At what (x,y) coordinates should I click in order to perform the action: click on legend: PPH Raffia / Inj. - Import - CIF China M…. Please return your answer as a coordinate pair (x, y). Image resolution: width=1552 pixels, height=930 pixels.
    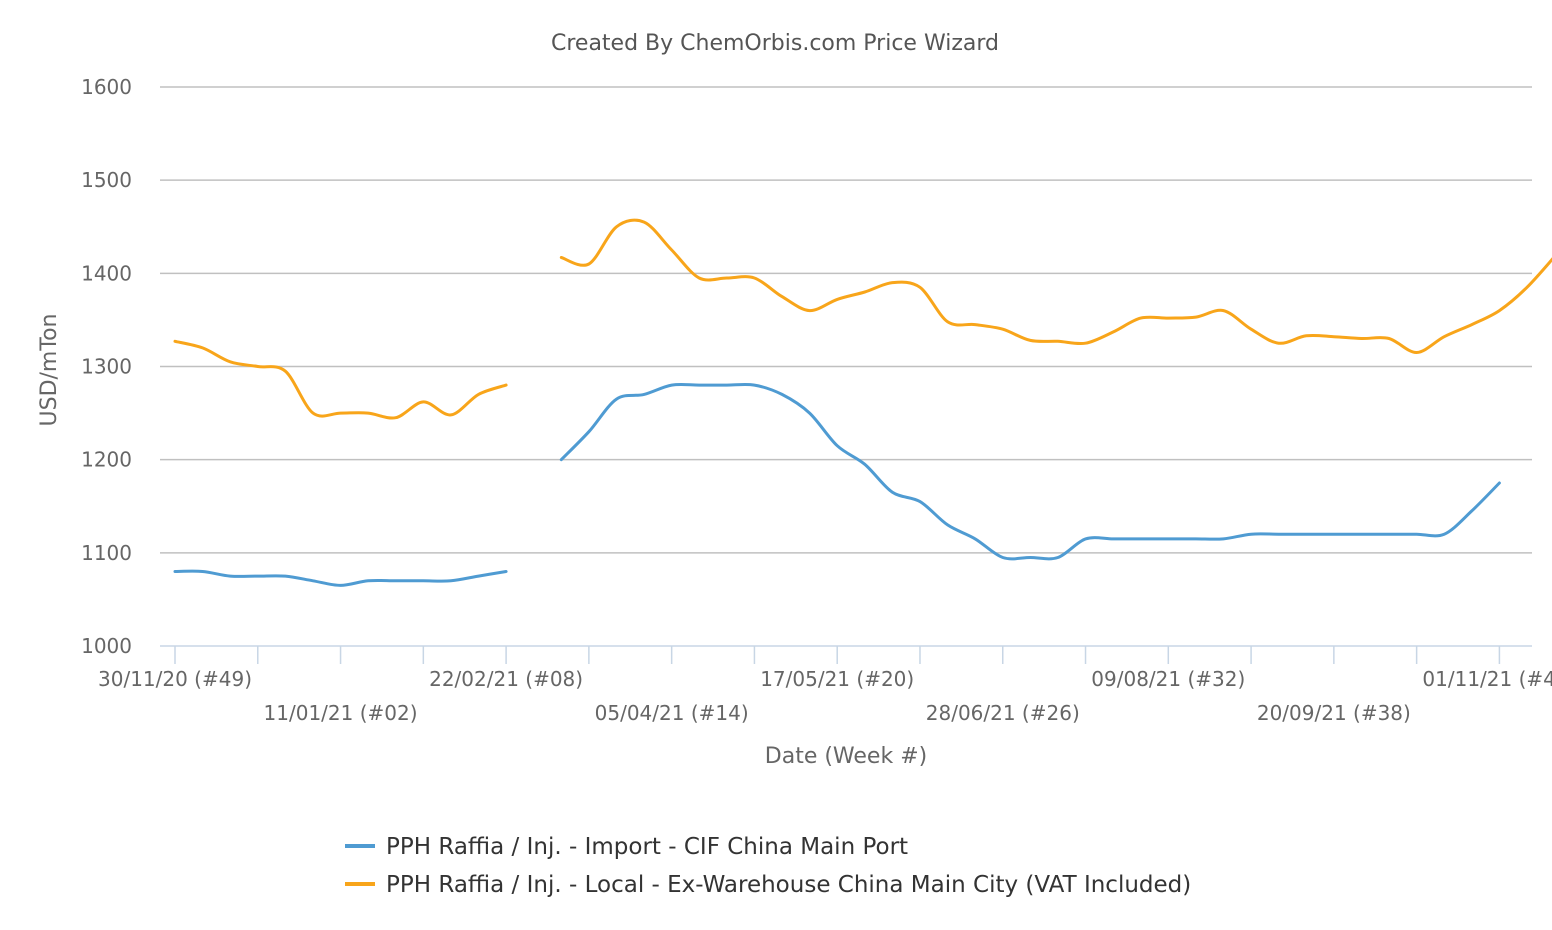
    Looking at the image, I should click on (768, 866).